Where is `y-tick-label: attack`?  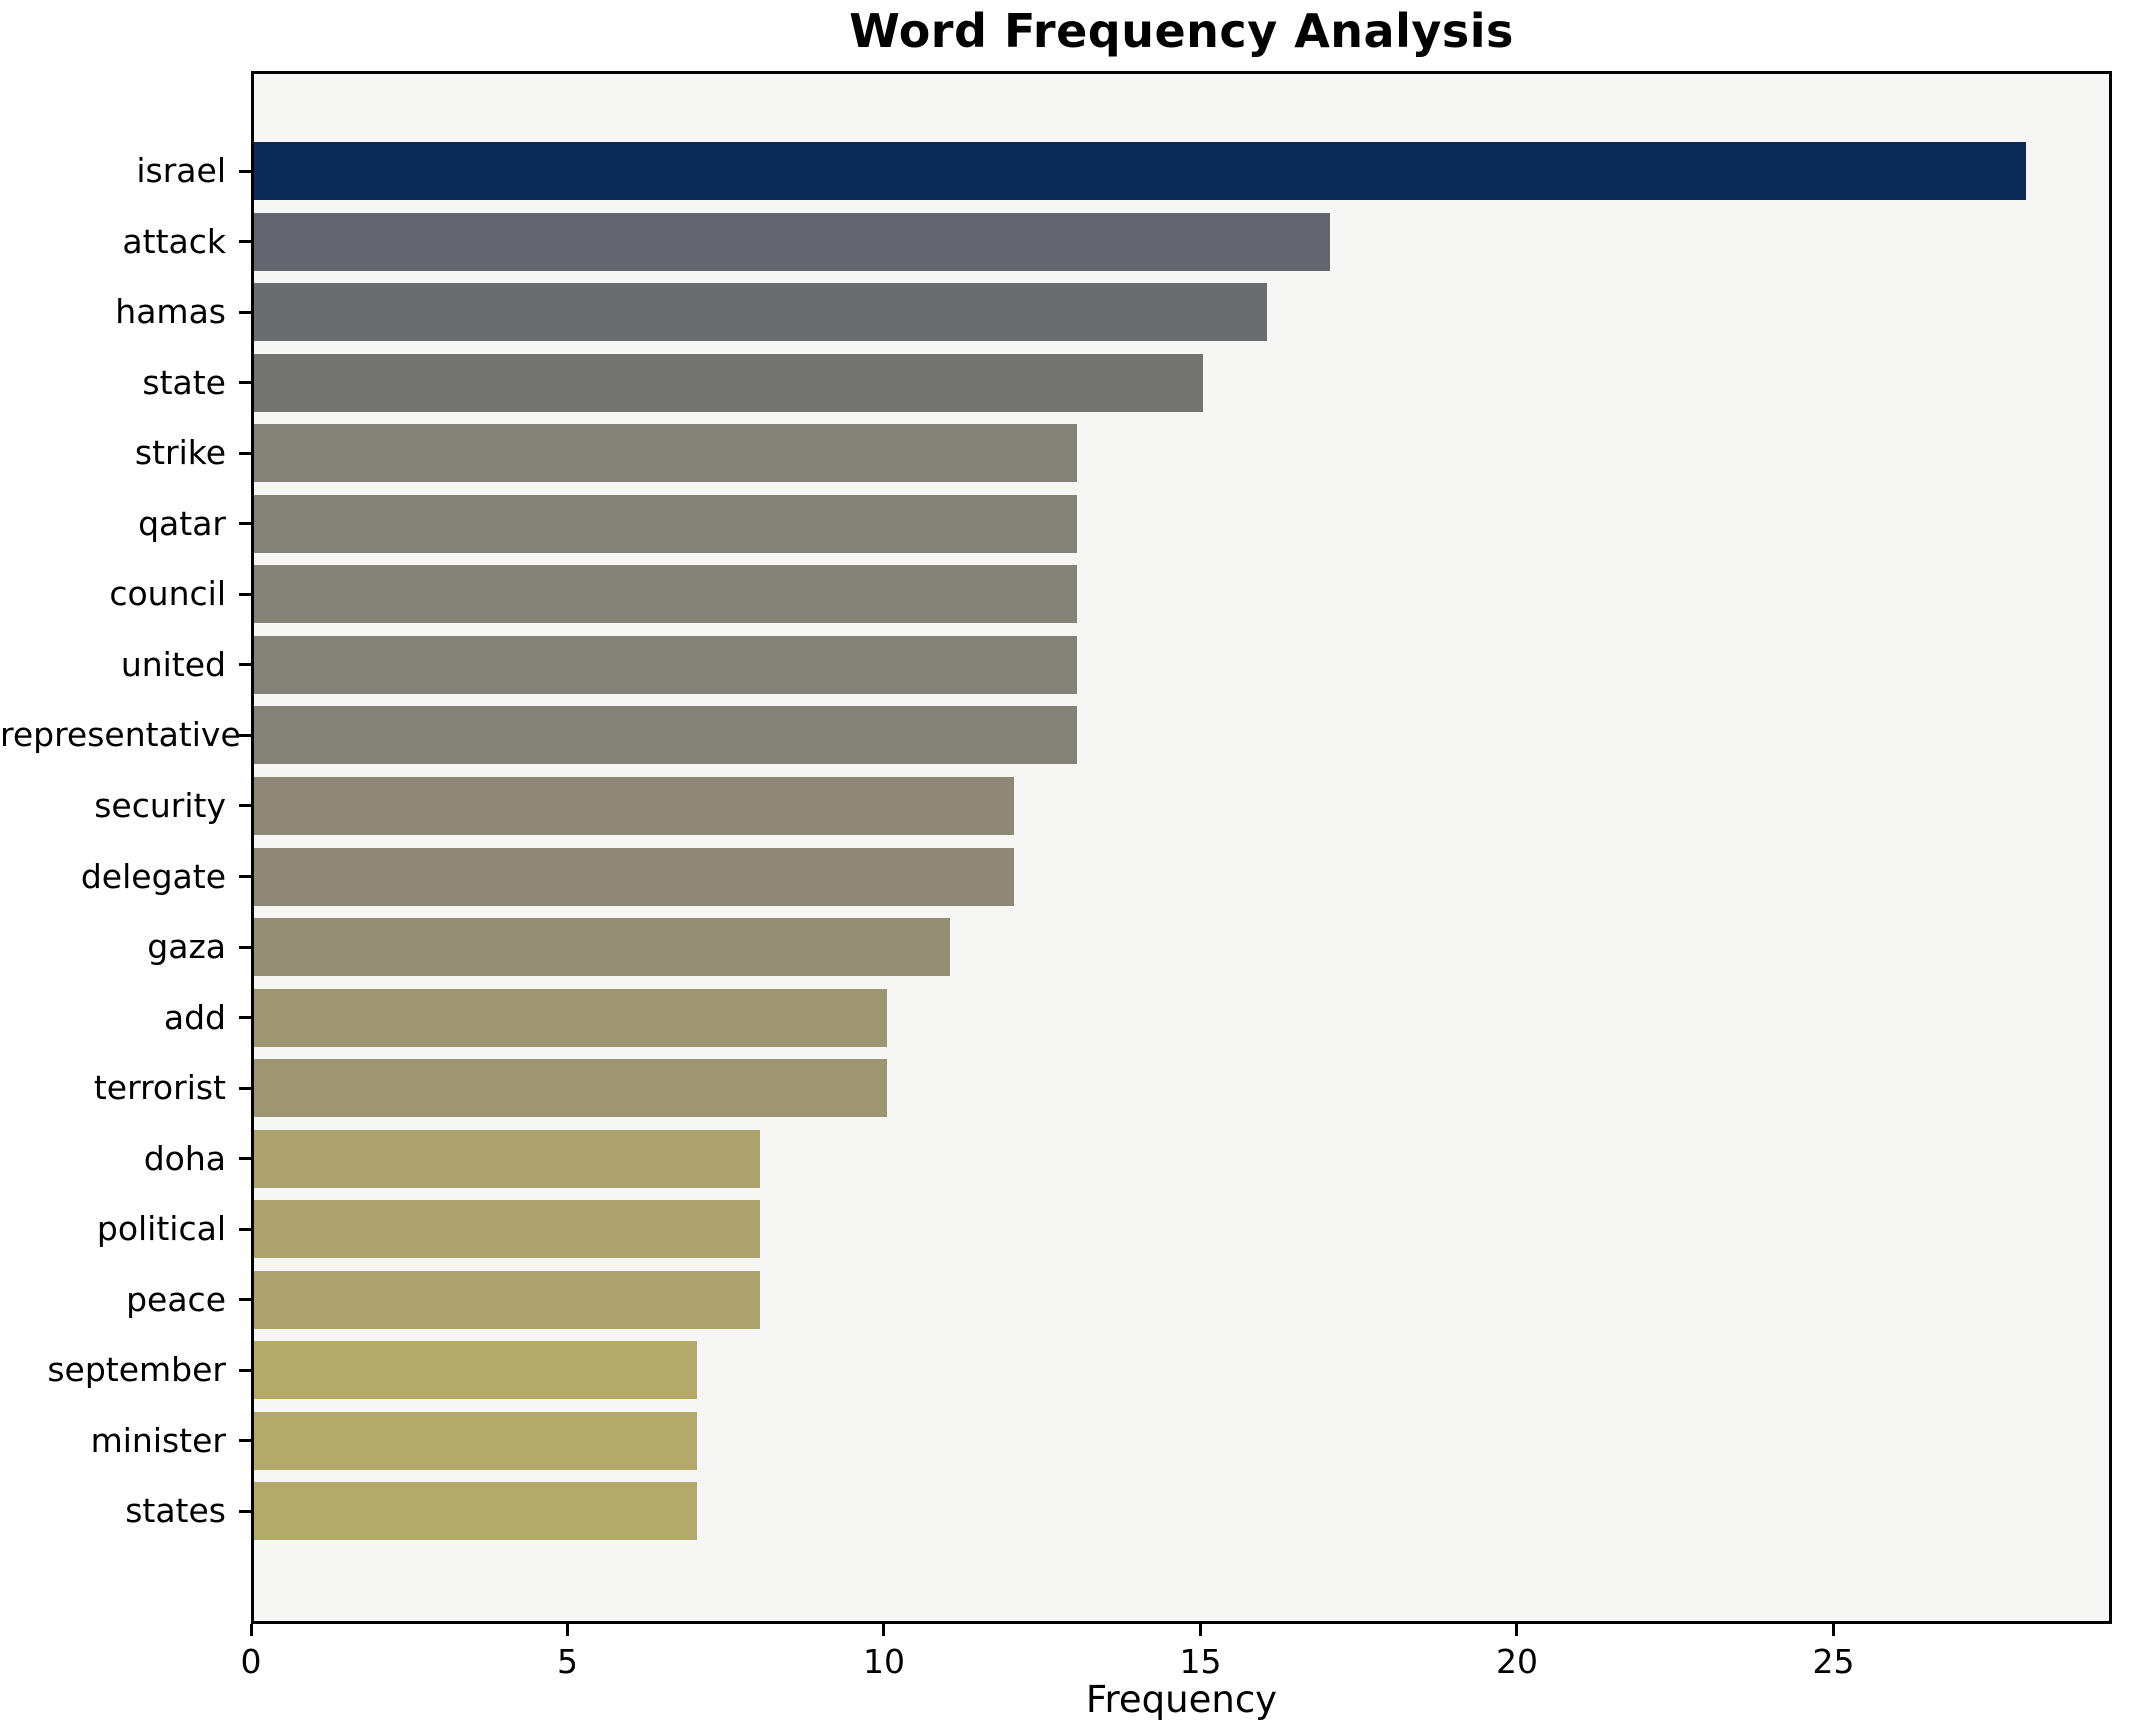
y-tick-label: attack is located at coordinates (174, 241).